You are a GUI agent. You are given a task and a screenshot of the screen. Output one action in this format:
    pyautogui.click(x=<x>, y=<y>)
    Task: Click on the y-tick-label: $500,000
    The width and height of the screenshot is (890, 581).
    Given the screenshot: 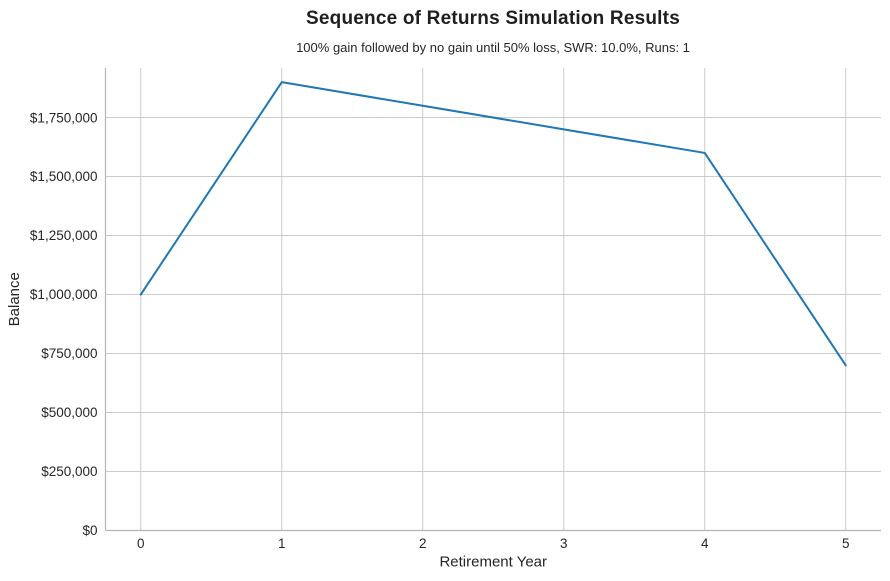 What is the action you would take?
    pyautogui.click(x=69, y=412)
    